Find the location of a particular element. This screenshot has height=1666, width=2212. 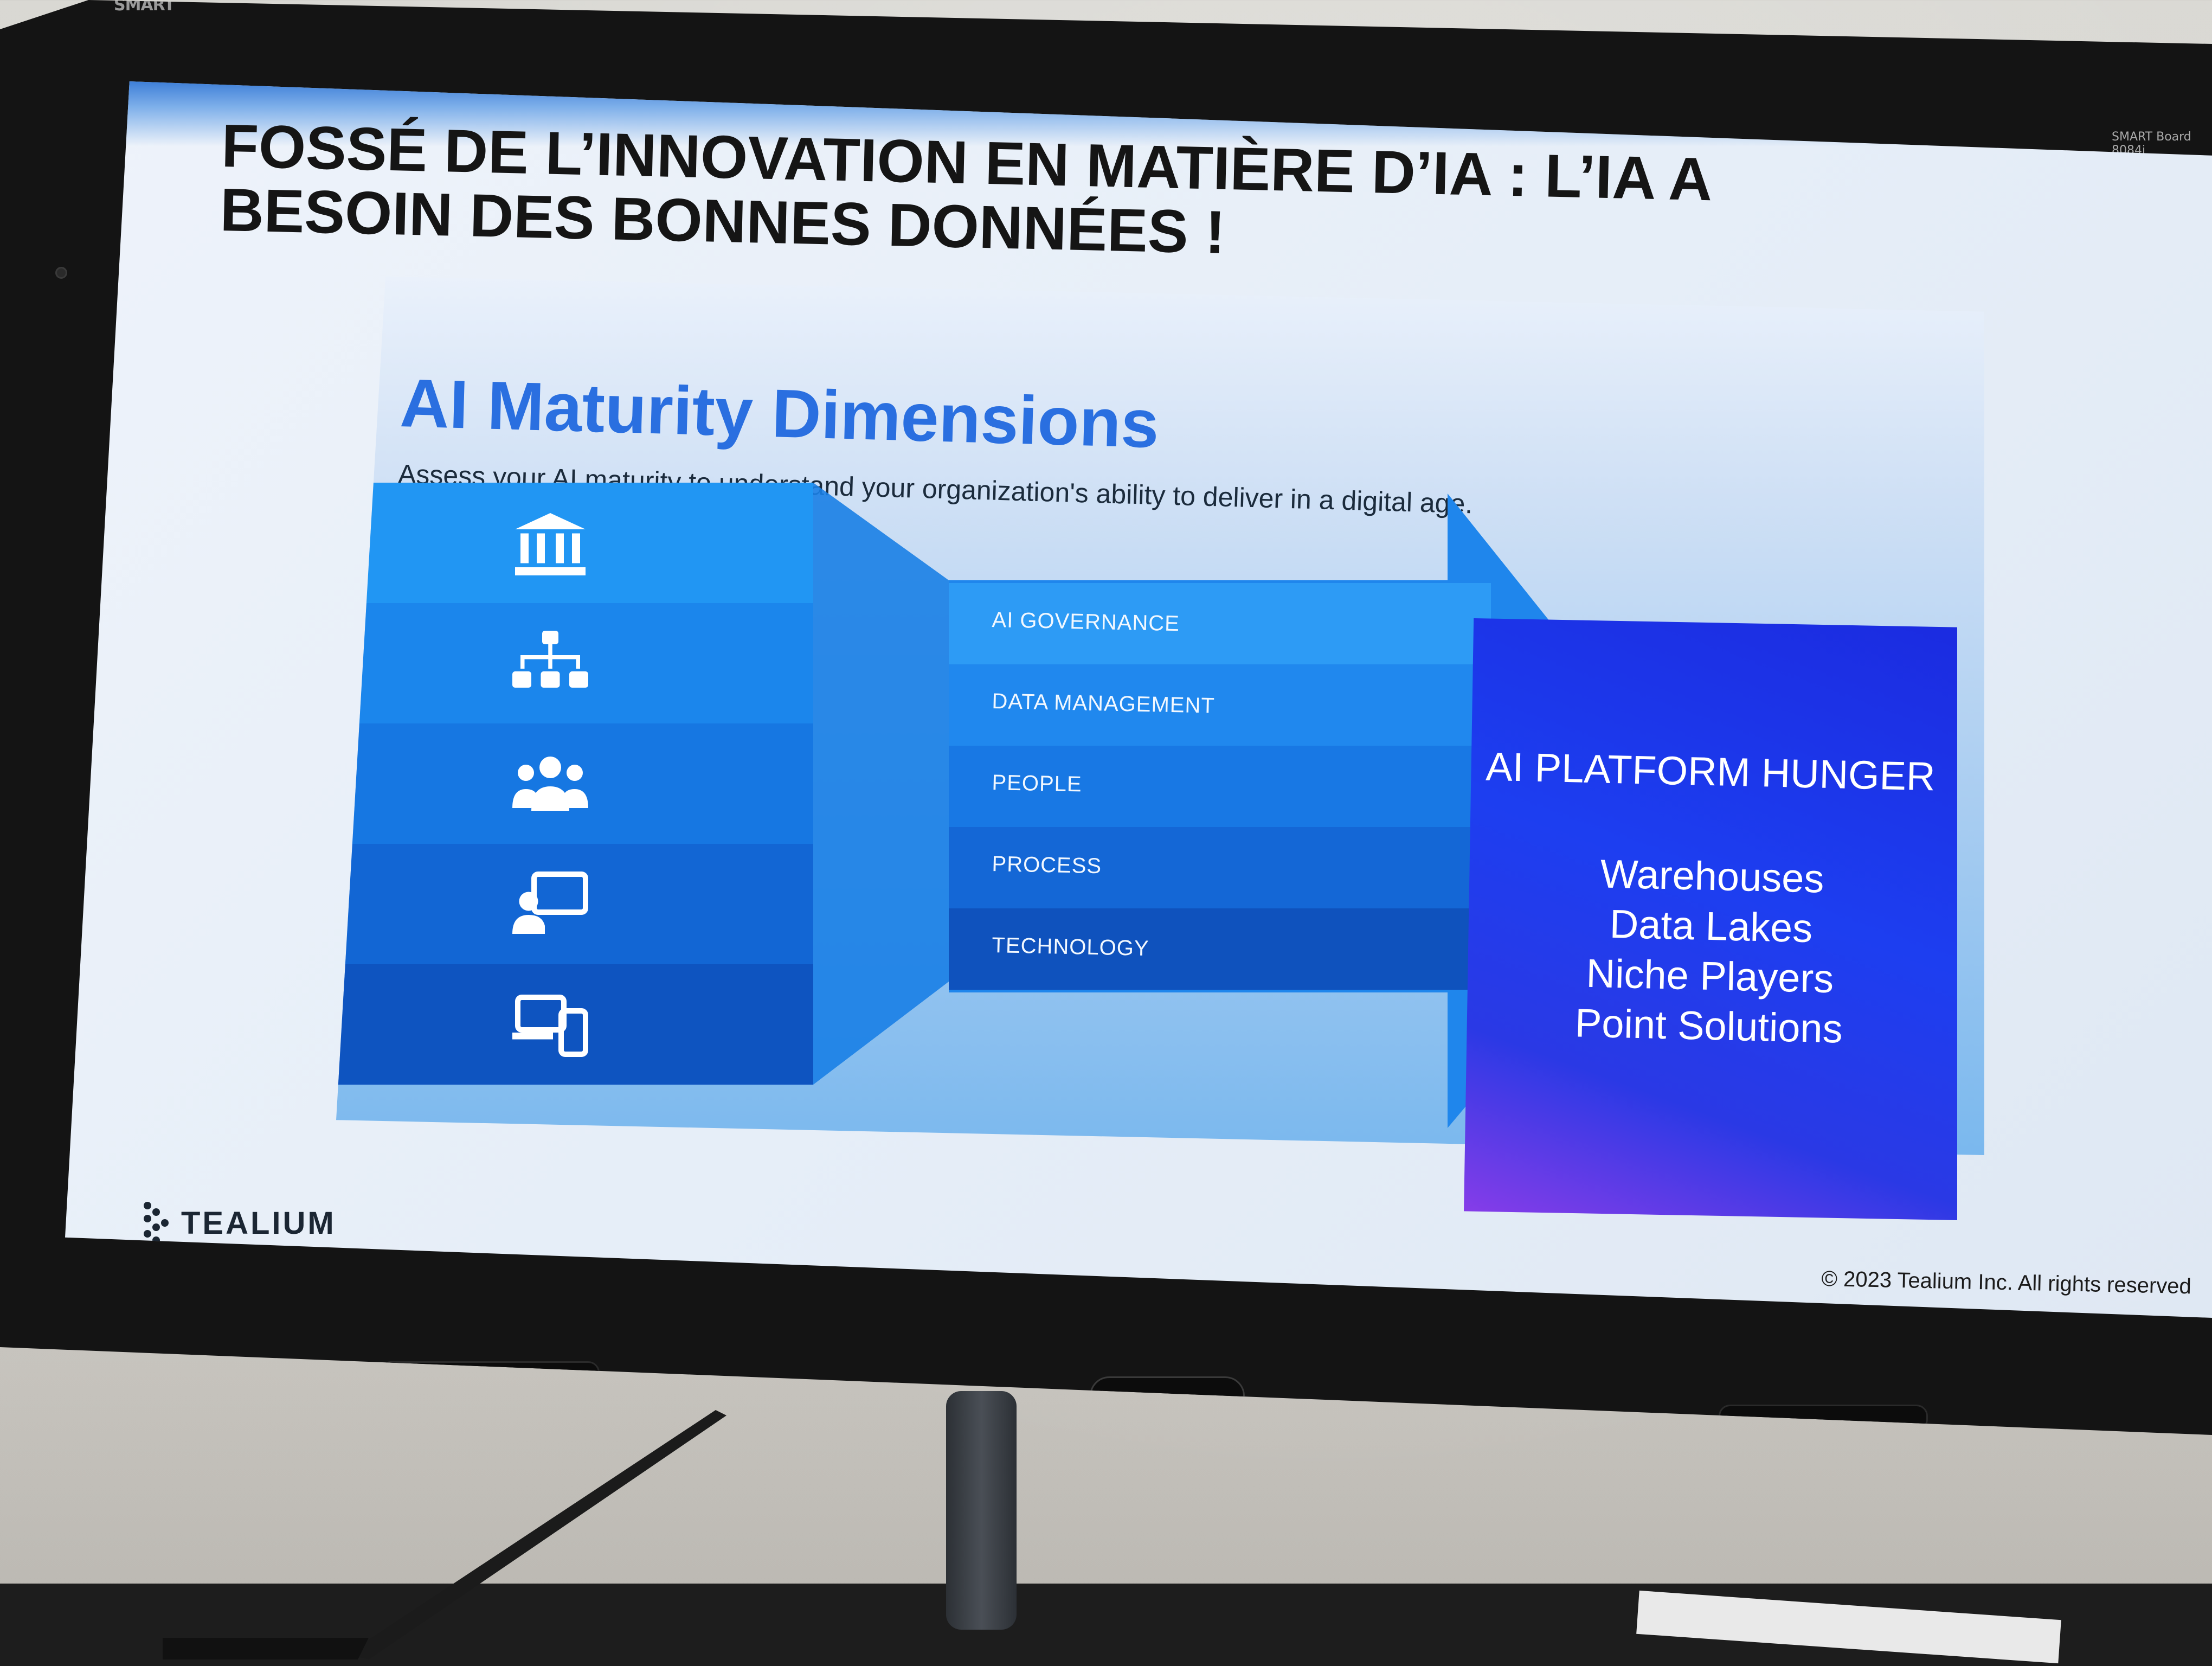

devices-icon is located at coordinates (550, 1026).